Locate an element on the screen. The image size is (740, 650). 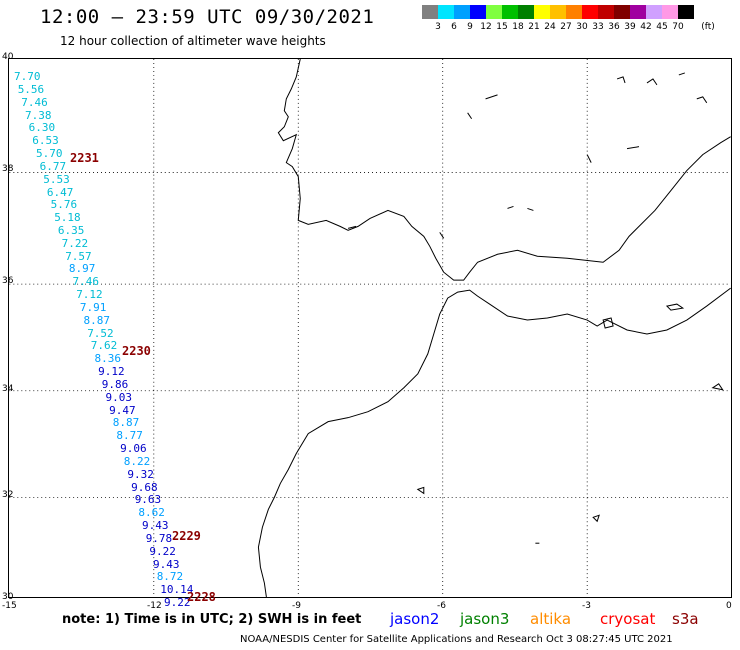
wave-height-value: 9.12 is located at coordinates (111, 372).